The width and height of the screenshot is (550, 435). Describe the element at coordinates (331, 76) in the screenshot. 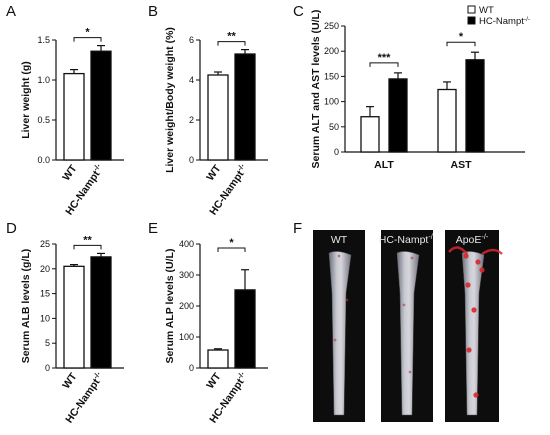

I see `y-tick-label: 150` at that location.